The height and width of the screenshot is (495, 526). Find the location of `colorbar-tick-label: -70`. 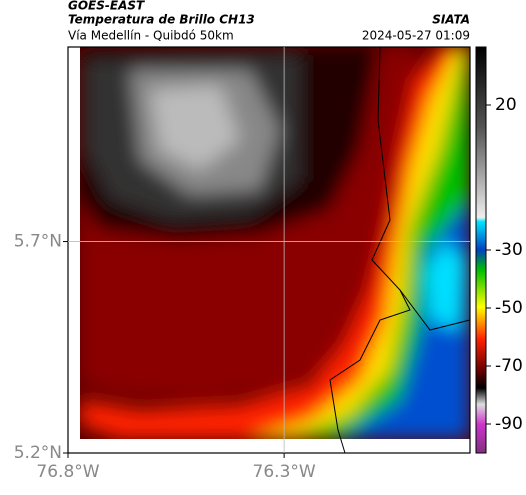

colorbar-tick-label: -70 is located at coordinates (509, 366).